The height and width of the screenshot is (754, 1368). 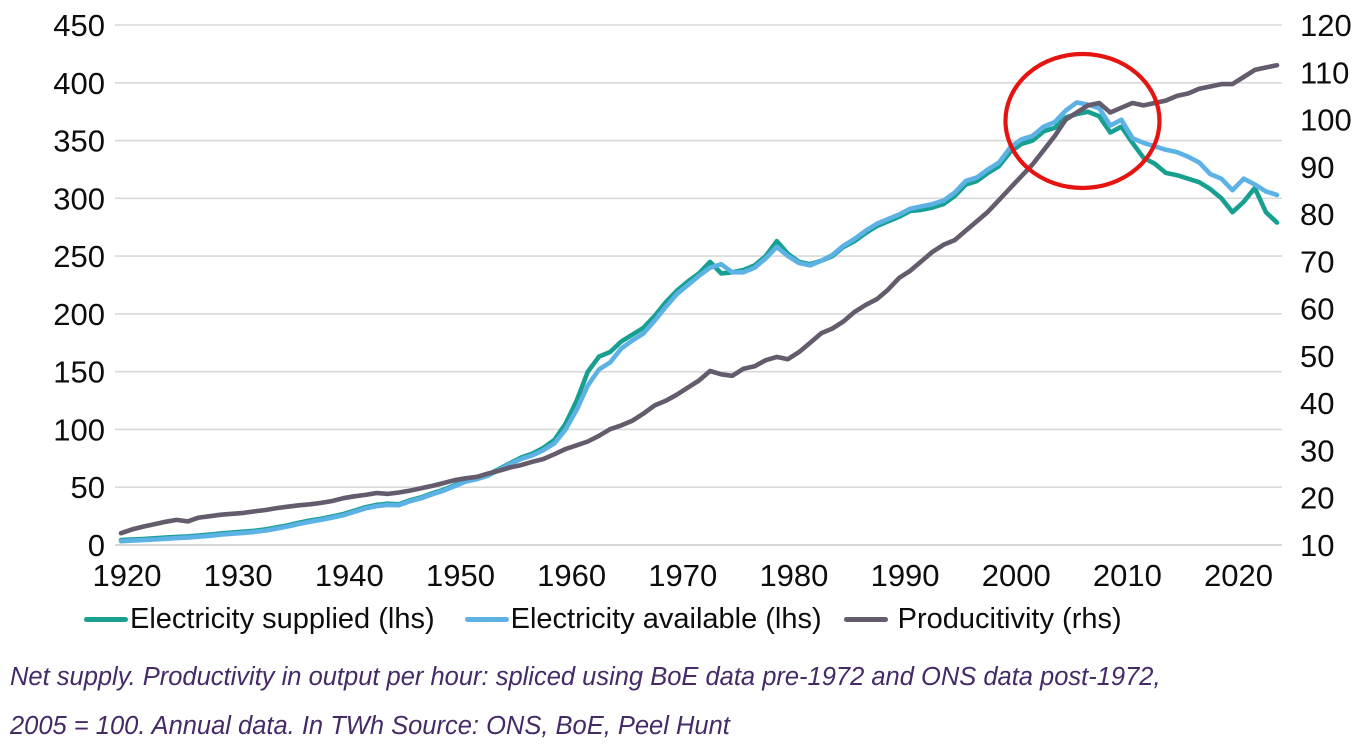 What do you see at coordinates (79, 429) in the screenshot?
I see `left-axis-tick-label: 100` at bounding box center [79, 429].